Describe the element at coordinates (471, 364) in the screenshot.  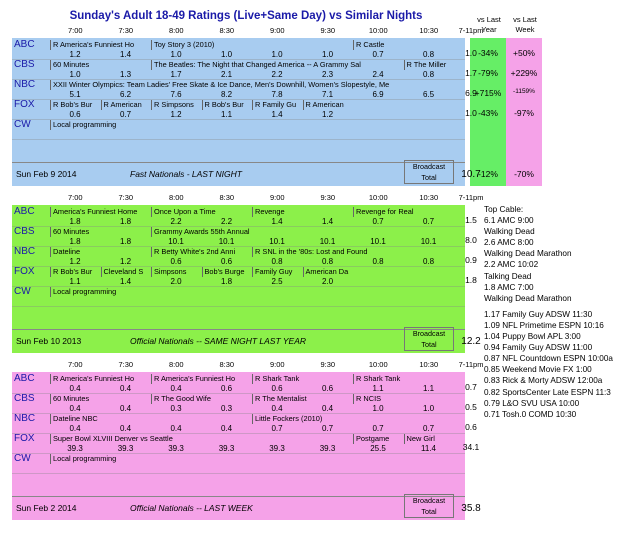
I see `time-header: 7-11pm` at that location.